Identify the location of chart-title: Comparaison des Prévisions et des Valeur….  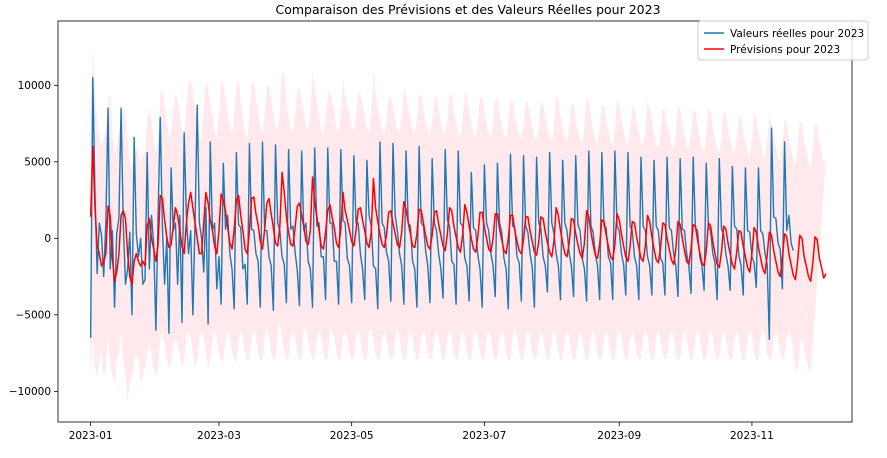
(467, 9).